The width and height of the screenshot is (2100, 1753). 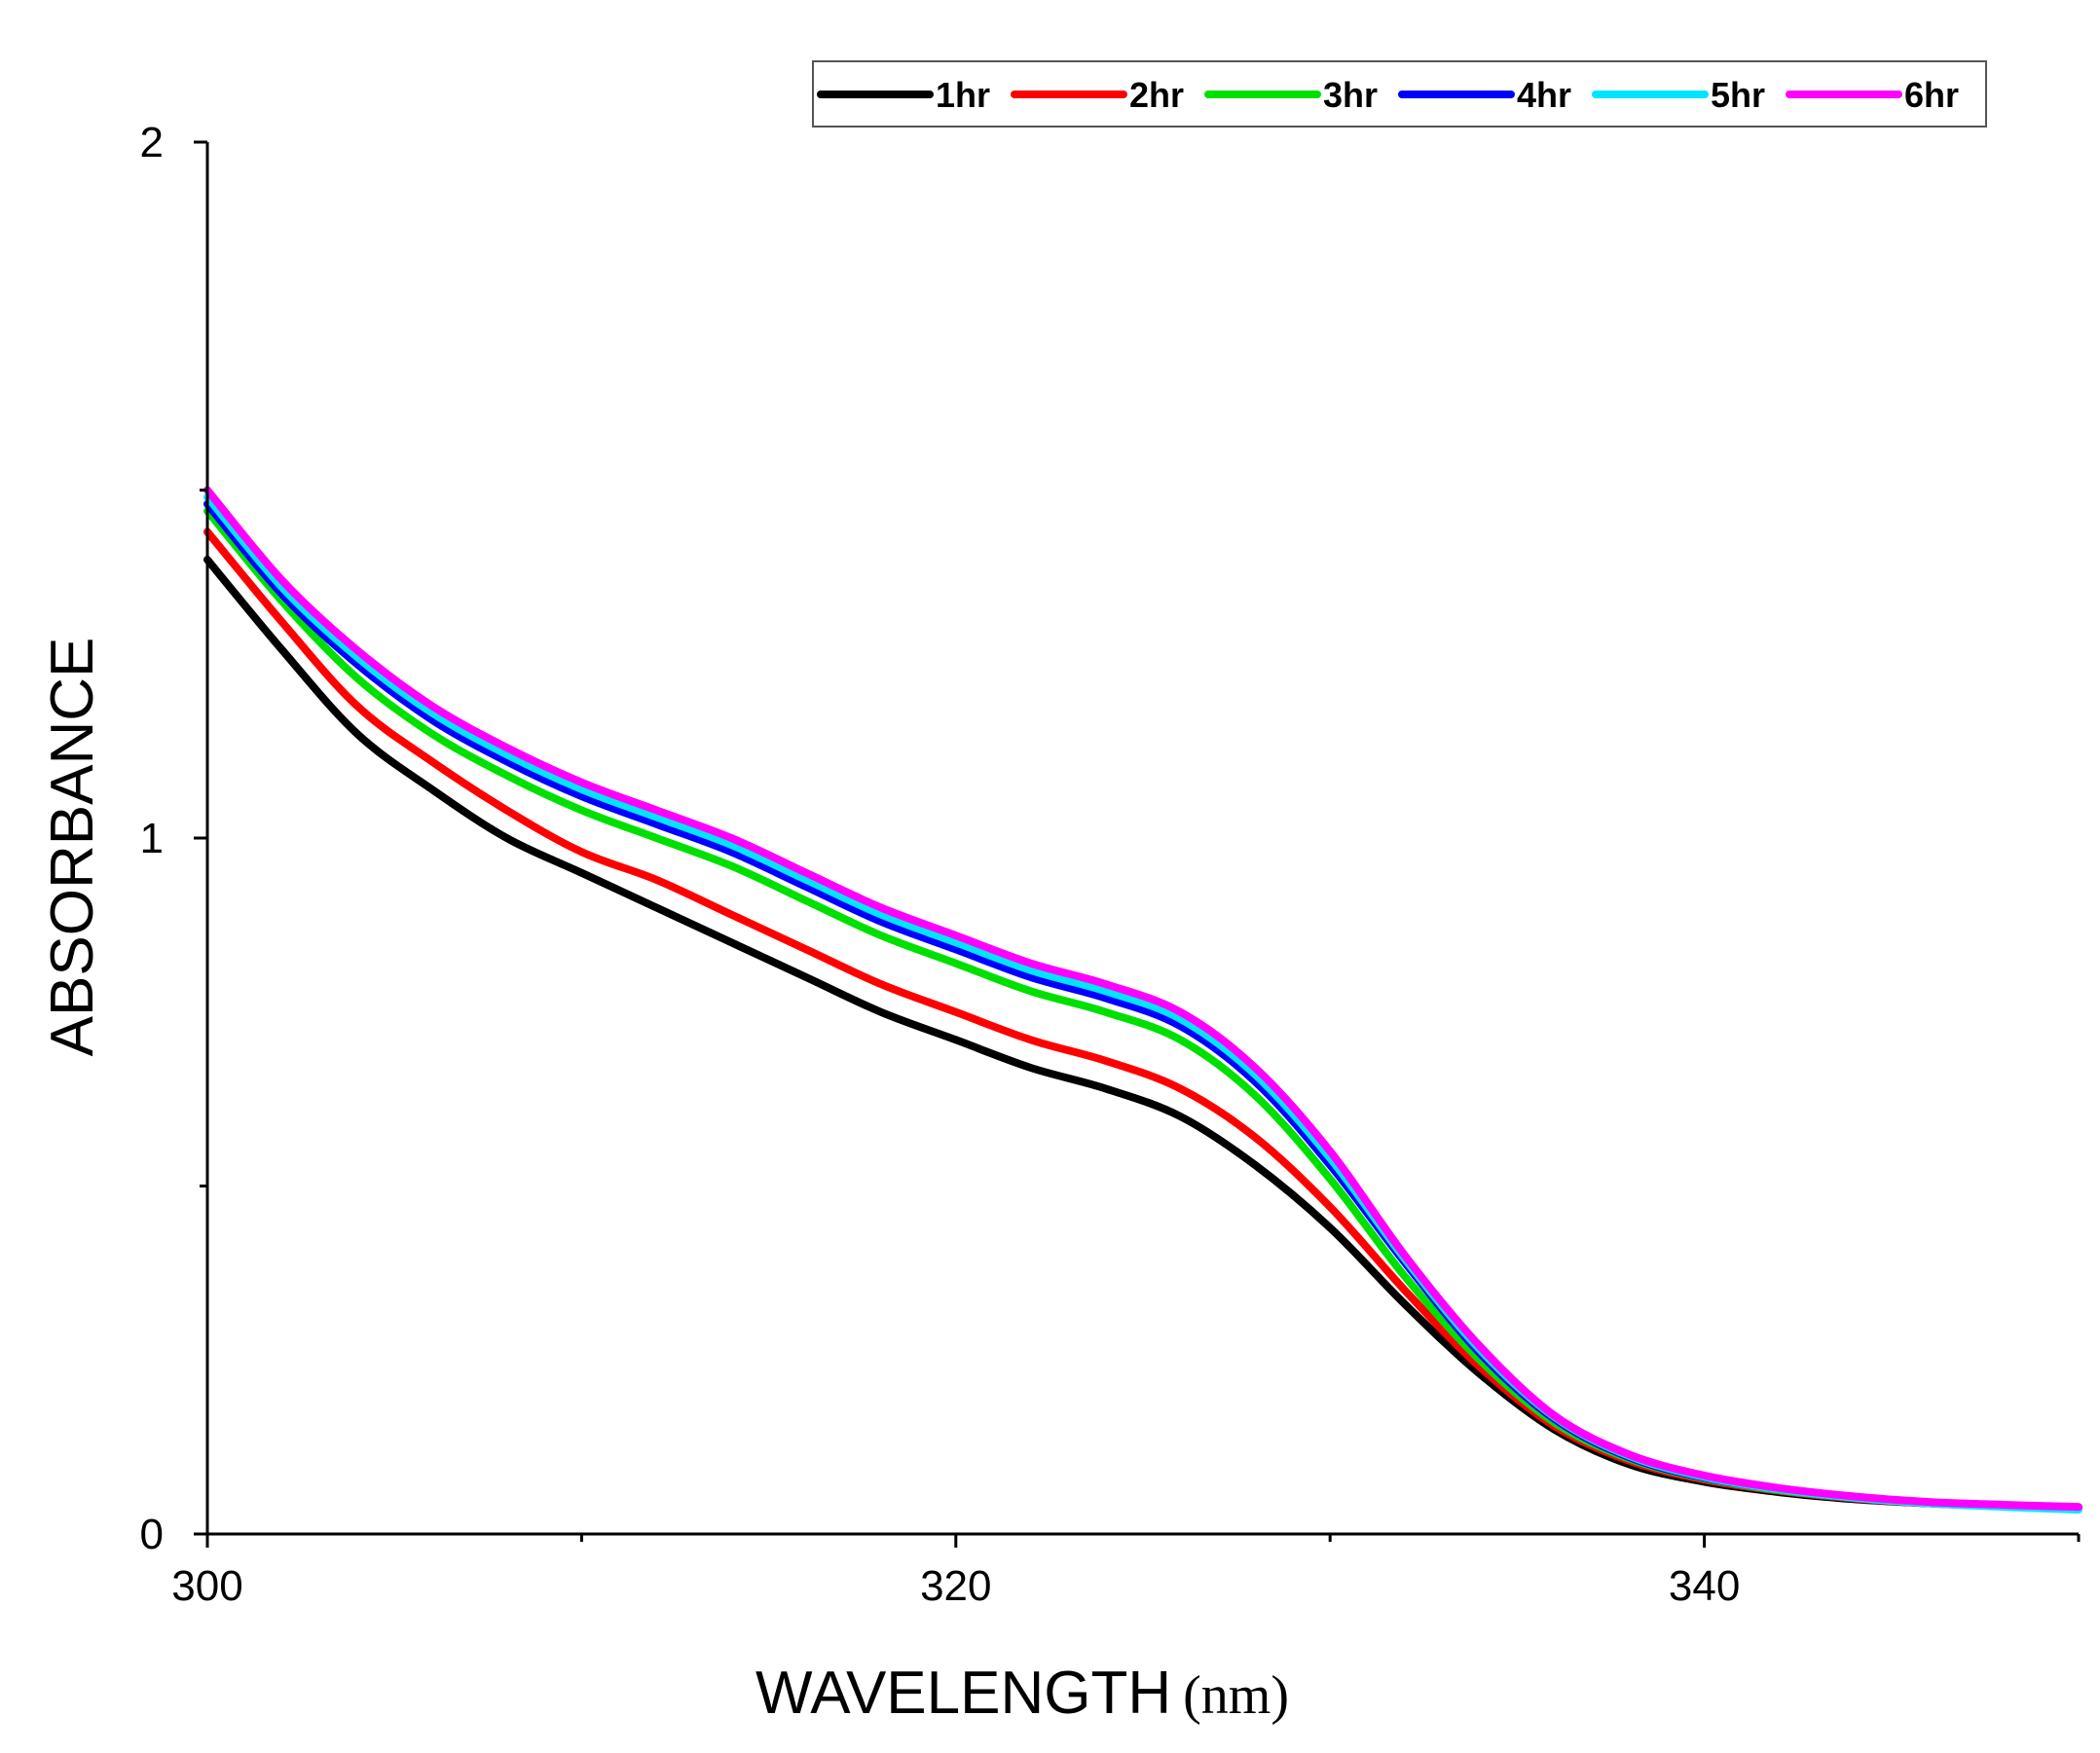 I want to click on x-tick-label-340: 340, so click(x=1704, y=1586).